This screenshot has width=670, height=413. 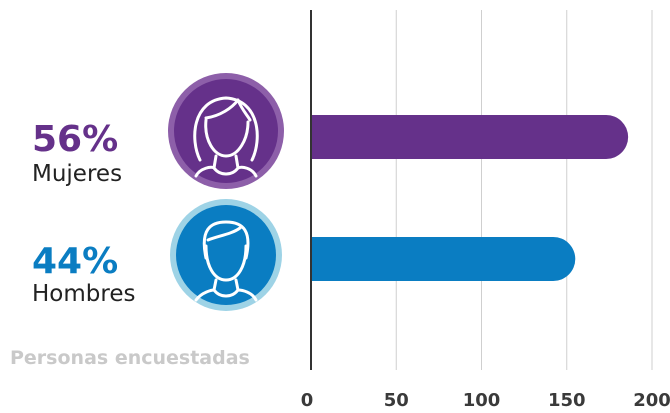 What do you see at coordinates (567, 400) in the screenshot?
I see `x-tick-label: 150` at bounding box center [567, 400].